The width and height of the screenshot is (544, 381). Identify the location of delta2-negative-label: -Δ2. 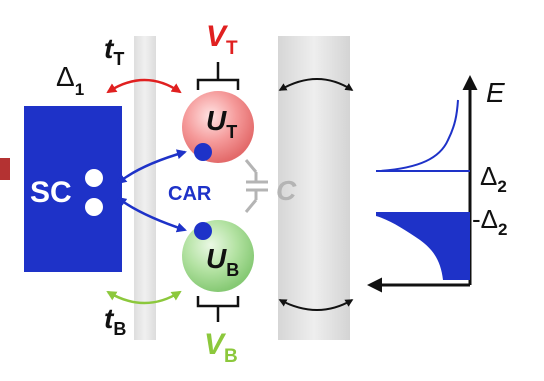
(490, 221).